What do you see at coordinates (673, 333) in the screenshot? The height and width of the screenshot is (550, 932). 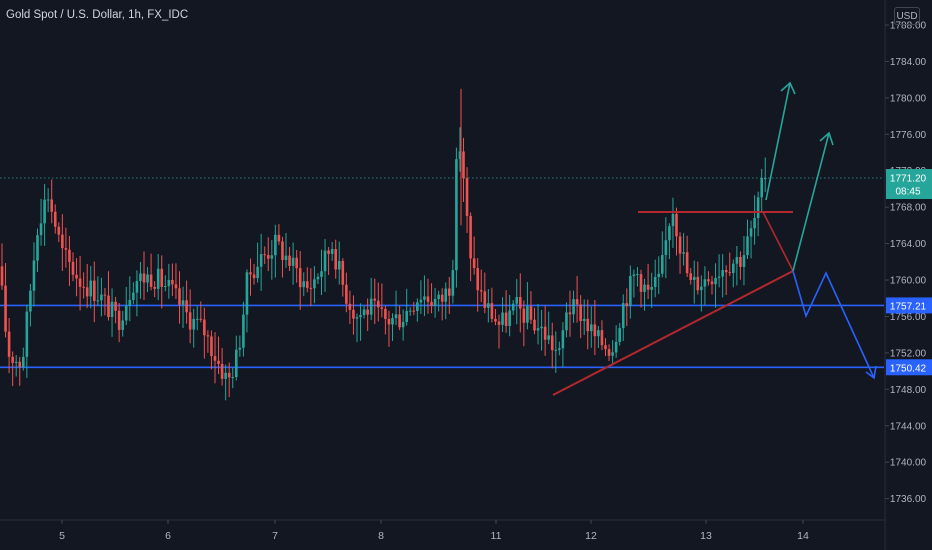 I see `rising-trendline` at bounding box center [673, 333].